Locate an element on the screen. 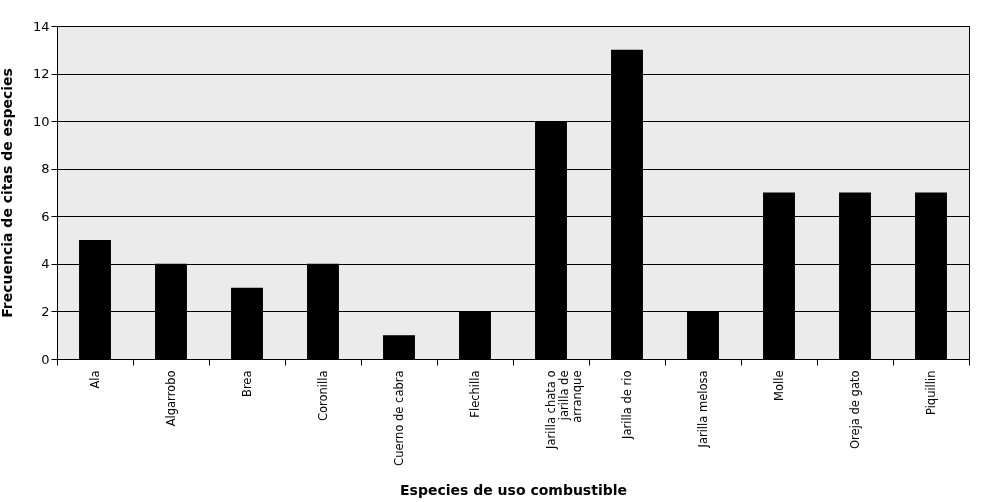 The height and width of the screenshot is (502, 1003). y-tick-label: 14 is located at coordinates (41, 26).